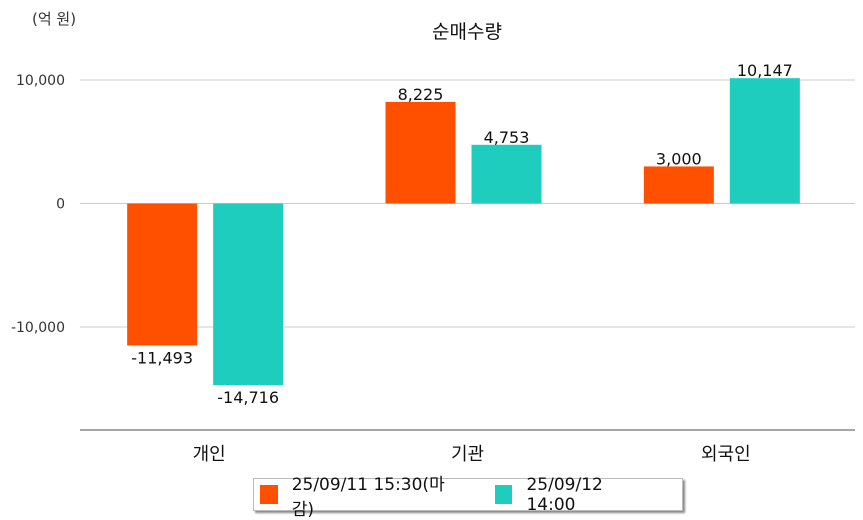  Describe the element at coordinates (765, 70) in the screenshot. I see `data-label: 10,147` at that location.